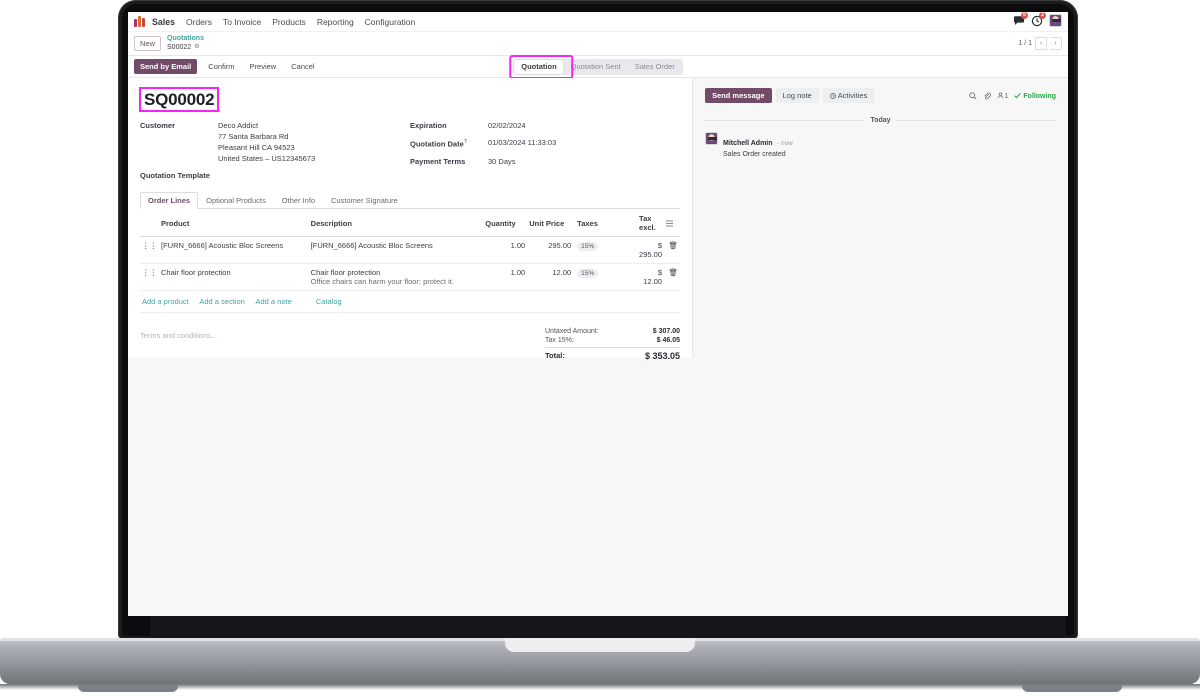 This screenshot has width=1200, height=697. I want to click on message-timestamp: - now, so click(784, 143).